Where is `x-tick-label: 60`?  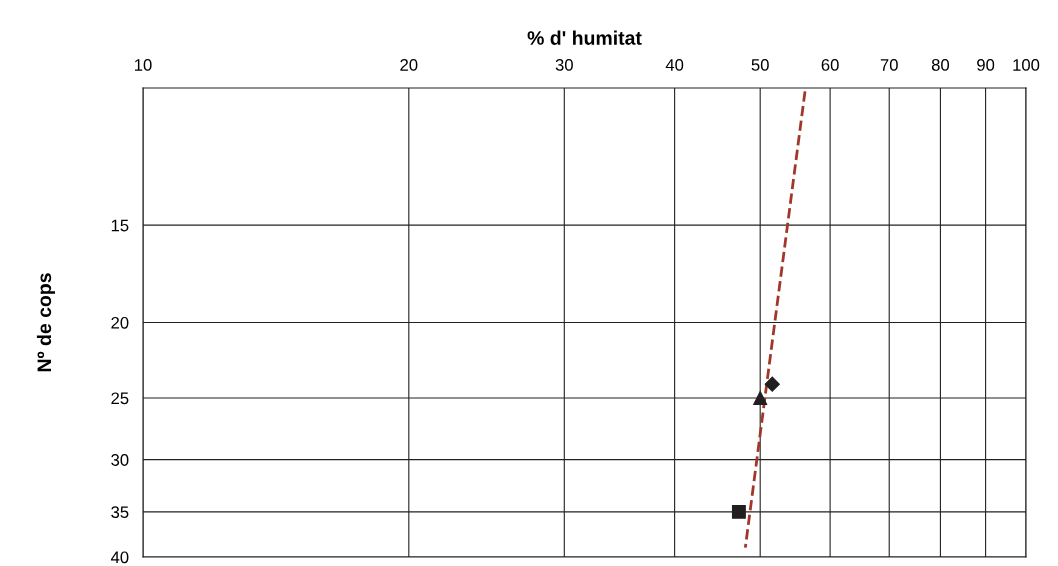 x-tick-label: 60 is located at coordinates (830, 65).